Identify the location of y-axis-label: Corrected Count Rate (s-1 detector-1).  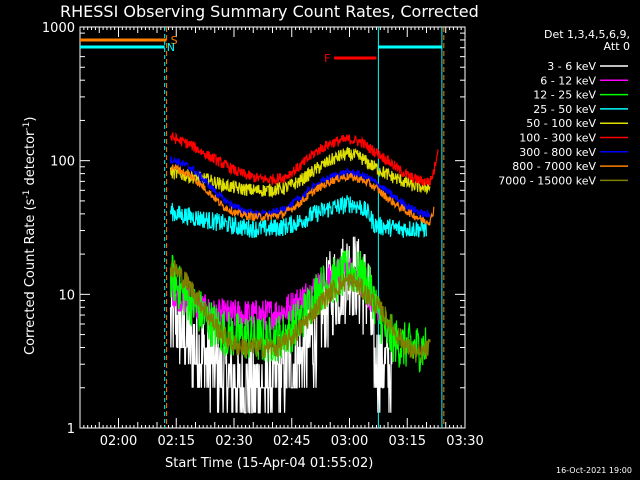
(30, 236).